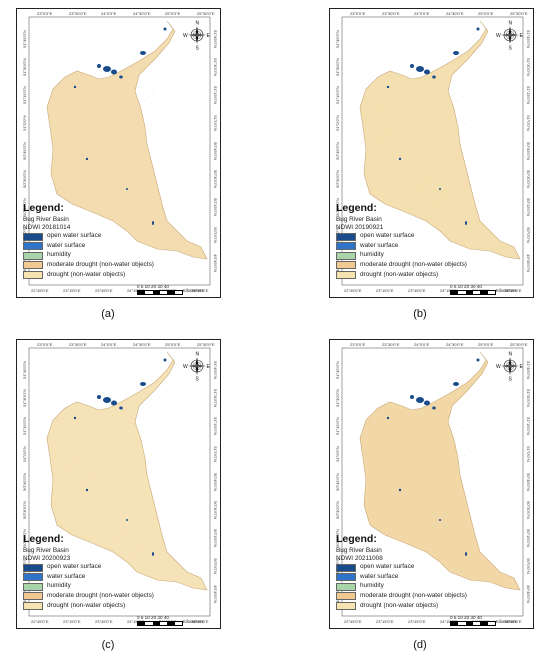 The width and height of the screenshot is (550, 662). I want to click on compass-s: S, so click(511, 380).